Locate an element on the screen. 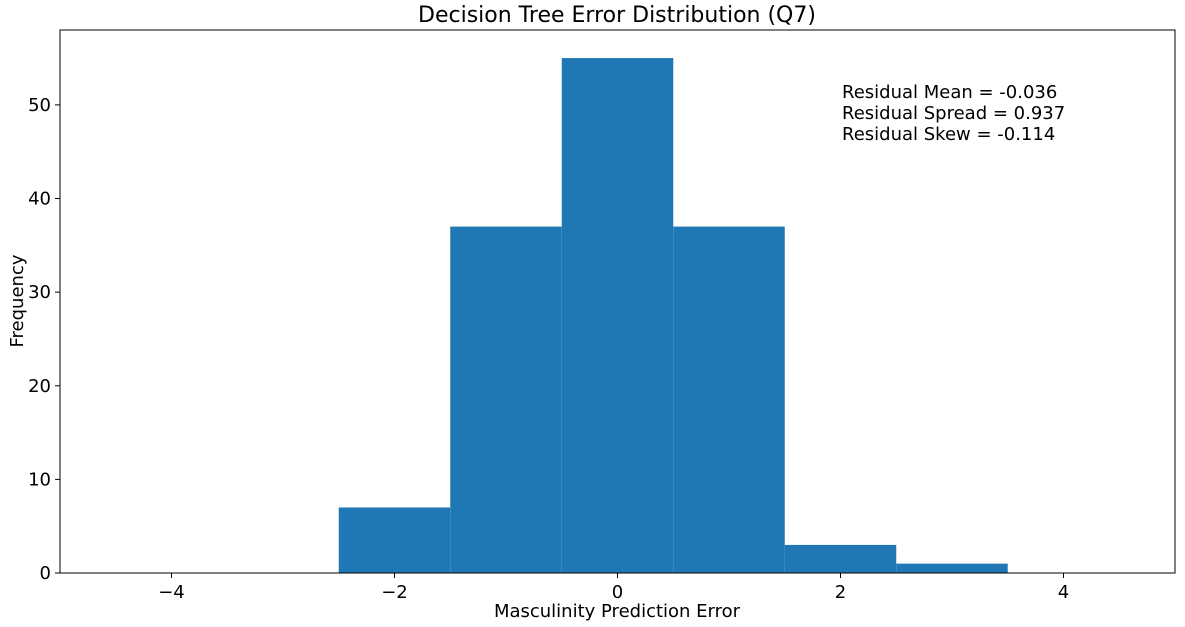 This screenshot has height=627, width=1185. y-axis-label: Frequency is located at coordinates (17, 300).